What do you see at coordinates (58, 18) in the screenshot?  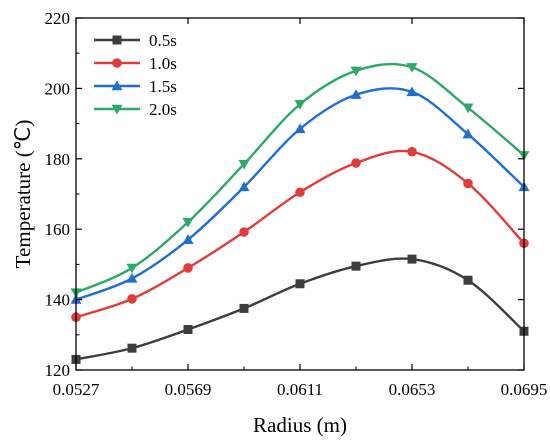 I see `y-tick-label: 220` at bounding box center [58, 18].